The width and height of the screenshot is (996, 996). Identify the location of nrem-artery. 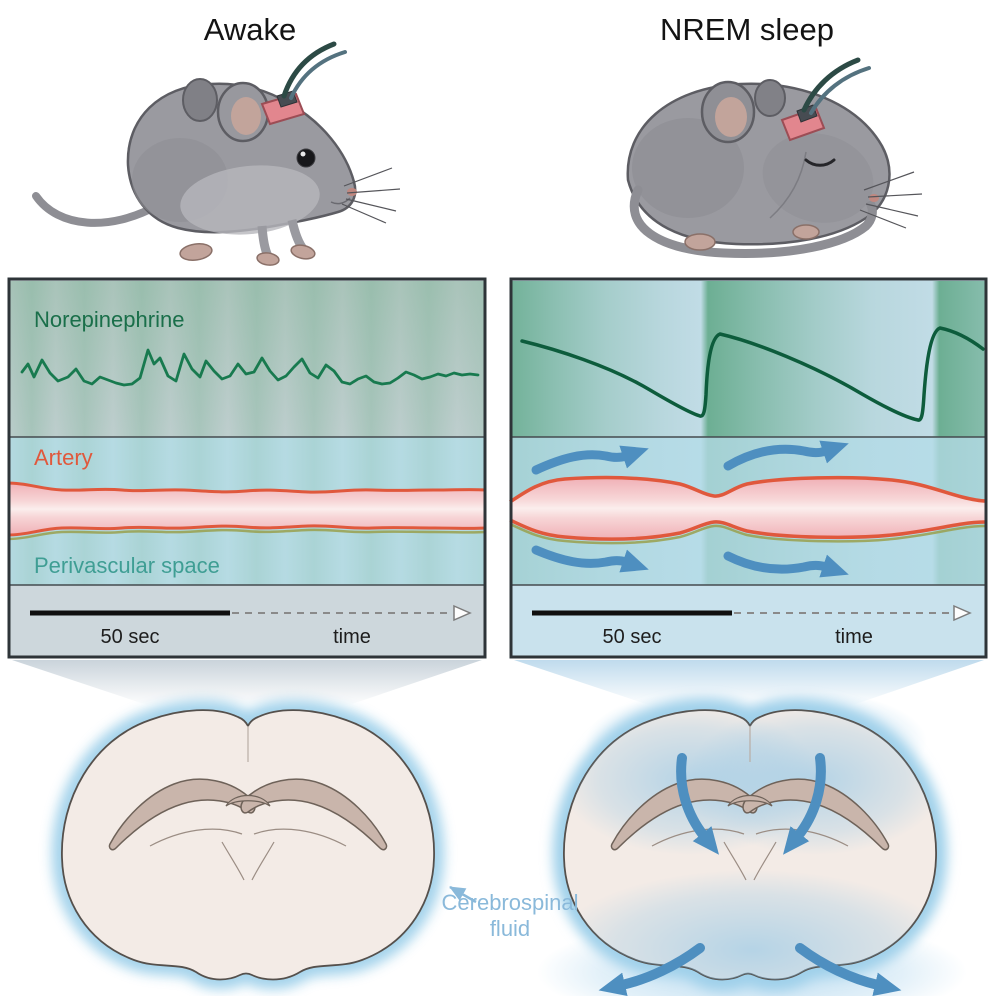
(748, 508).